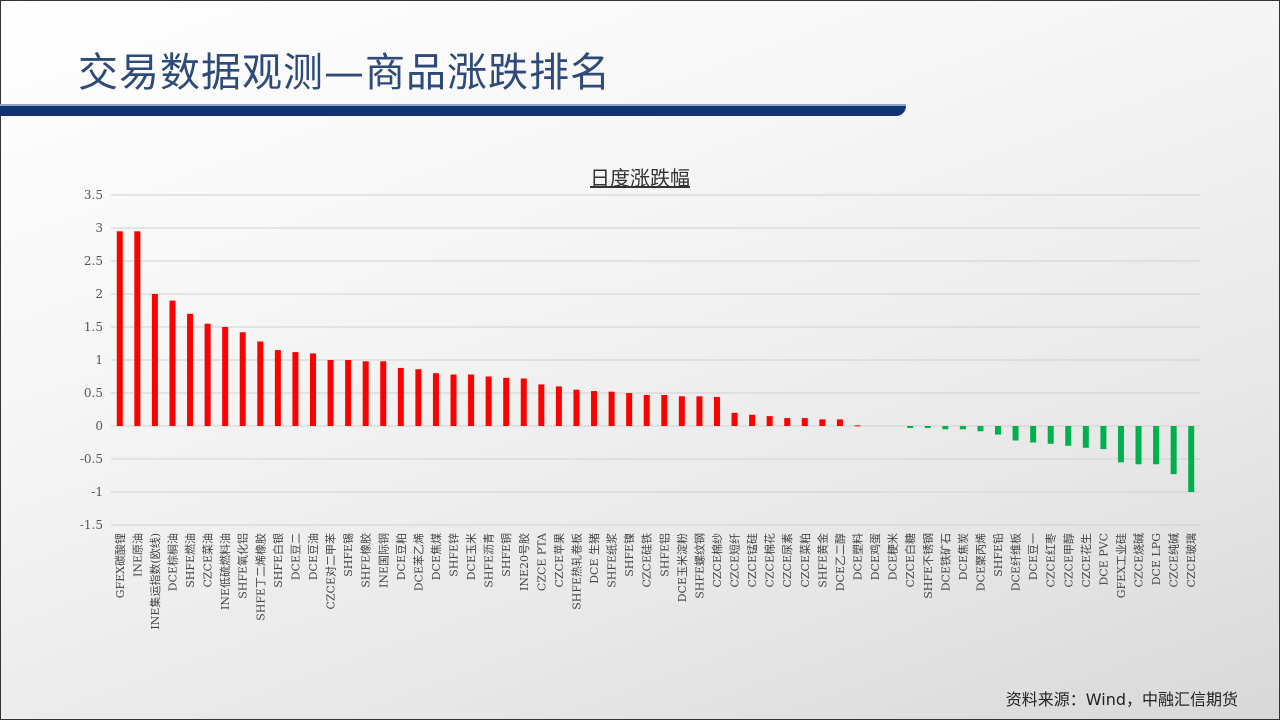  What do you see at coordinates (93, 327) in the screenshot?
I see `y-tick-label: 1.5` at bounding box center [93, 327].